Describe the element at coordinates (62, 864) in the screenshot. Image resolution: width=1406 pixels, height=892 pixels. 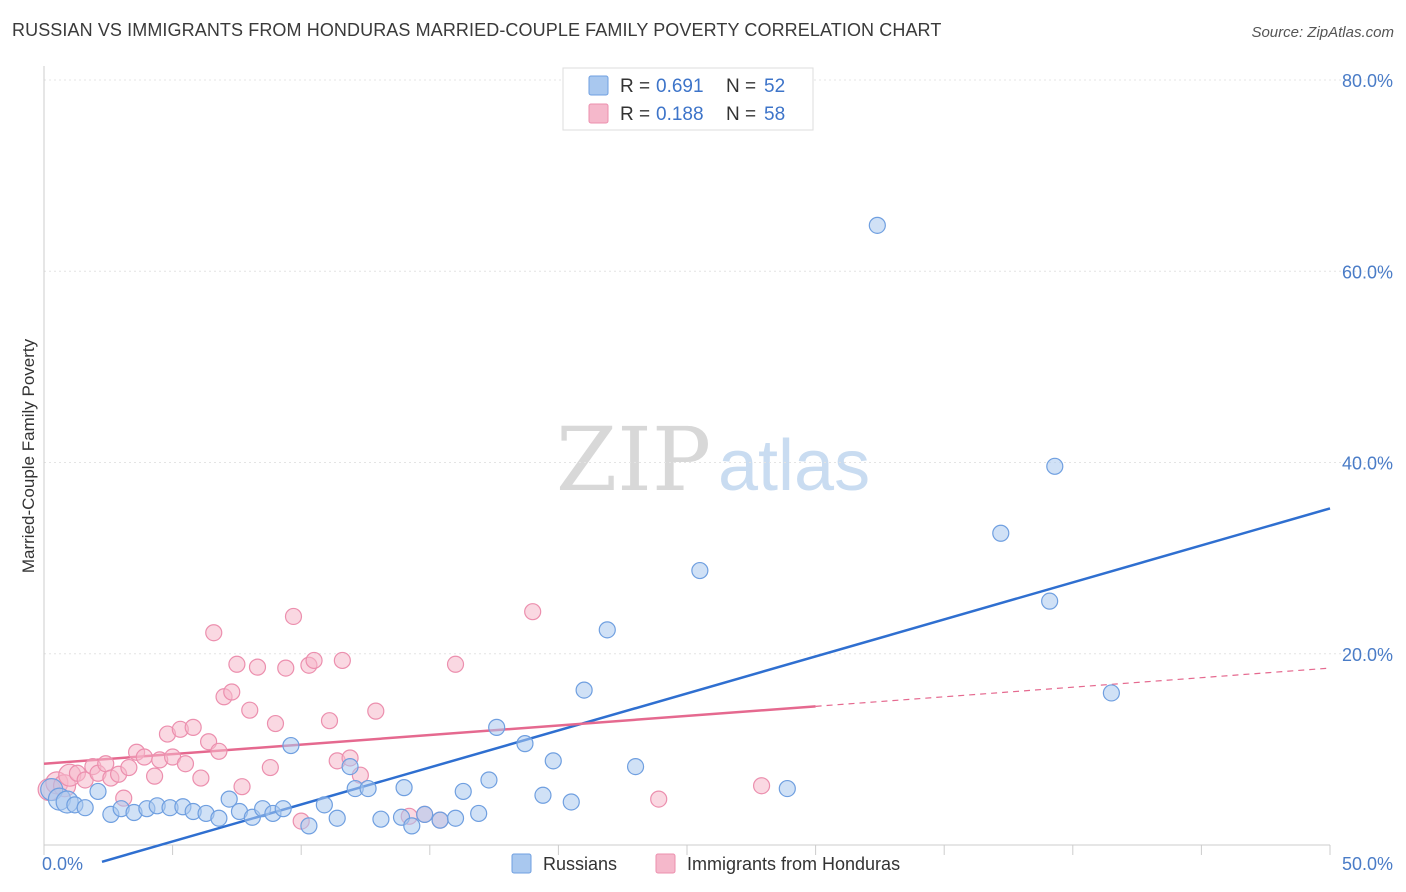
I see `x-tick-label-0: 0.0%` at that location.